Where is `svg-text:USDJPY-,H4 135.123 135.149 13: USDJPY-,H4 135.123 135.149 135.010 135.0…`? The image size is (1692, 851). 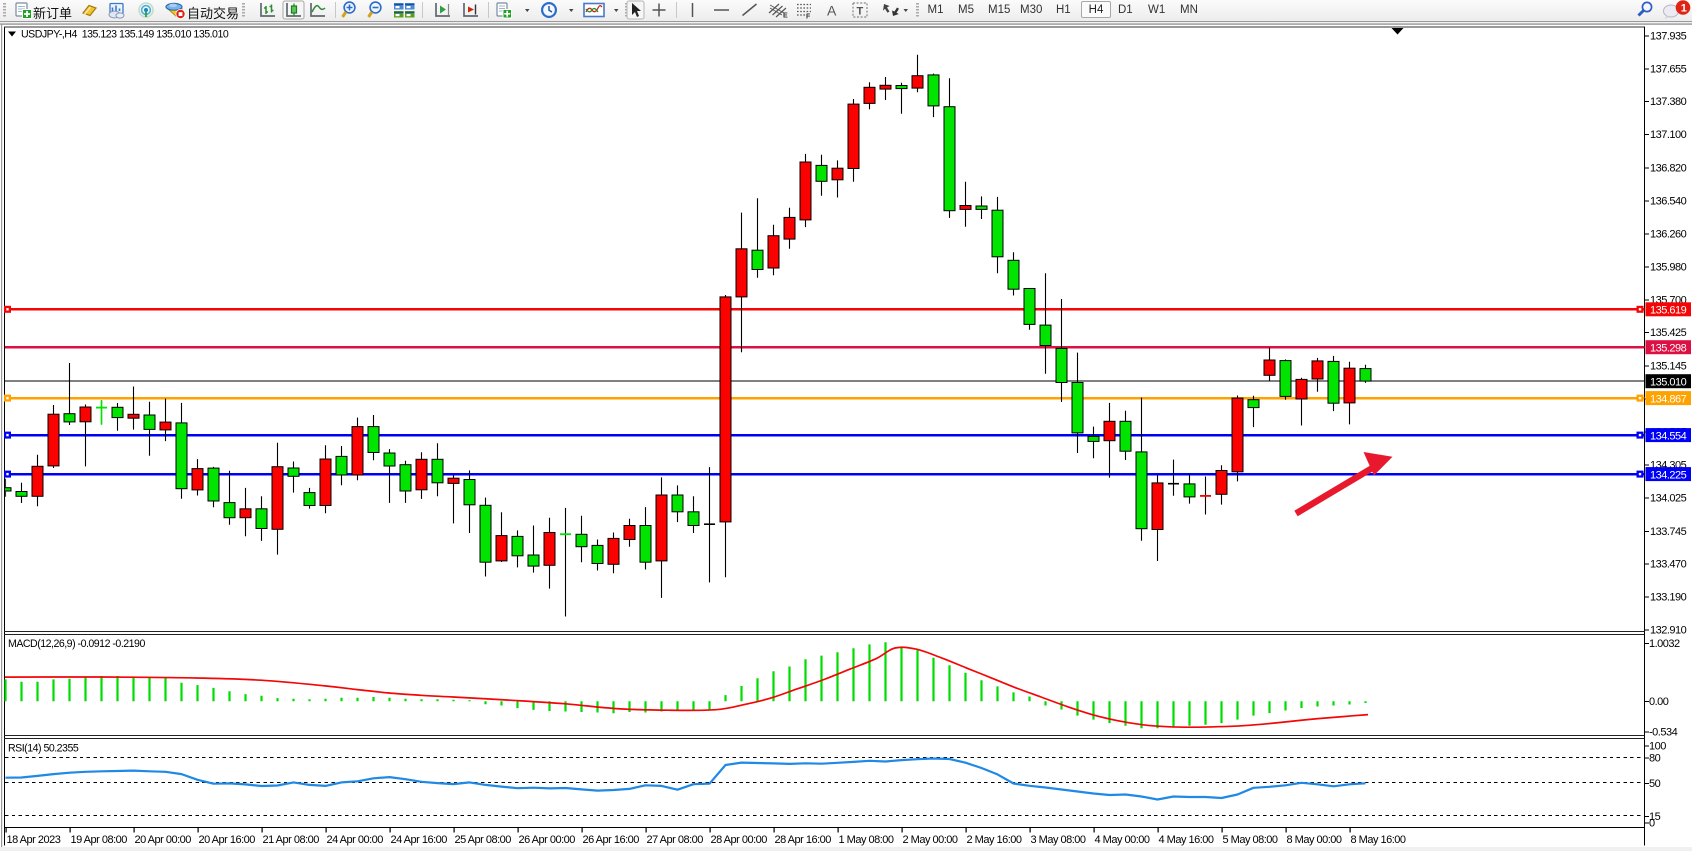
svg-text:USDJPY-,H4 135.123 135.149 13: USDJPY-,H4 135.123 135.149 135.010 135.0… is located at coordinates (125, 35).